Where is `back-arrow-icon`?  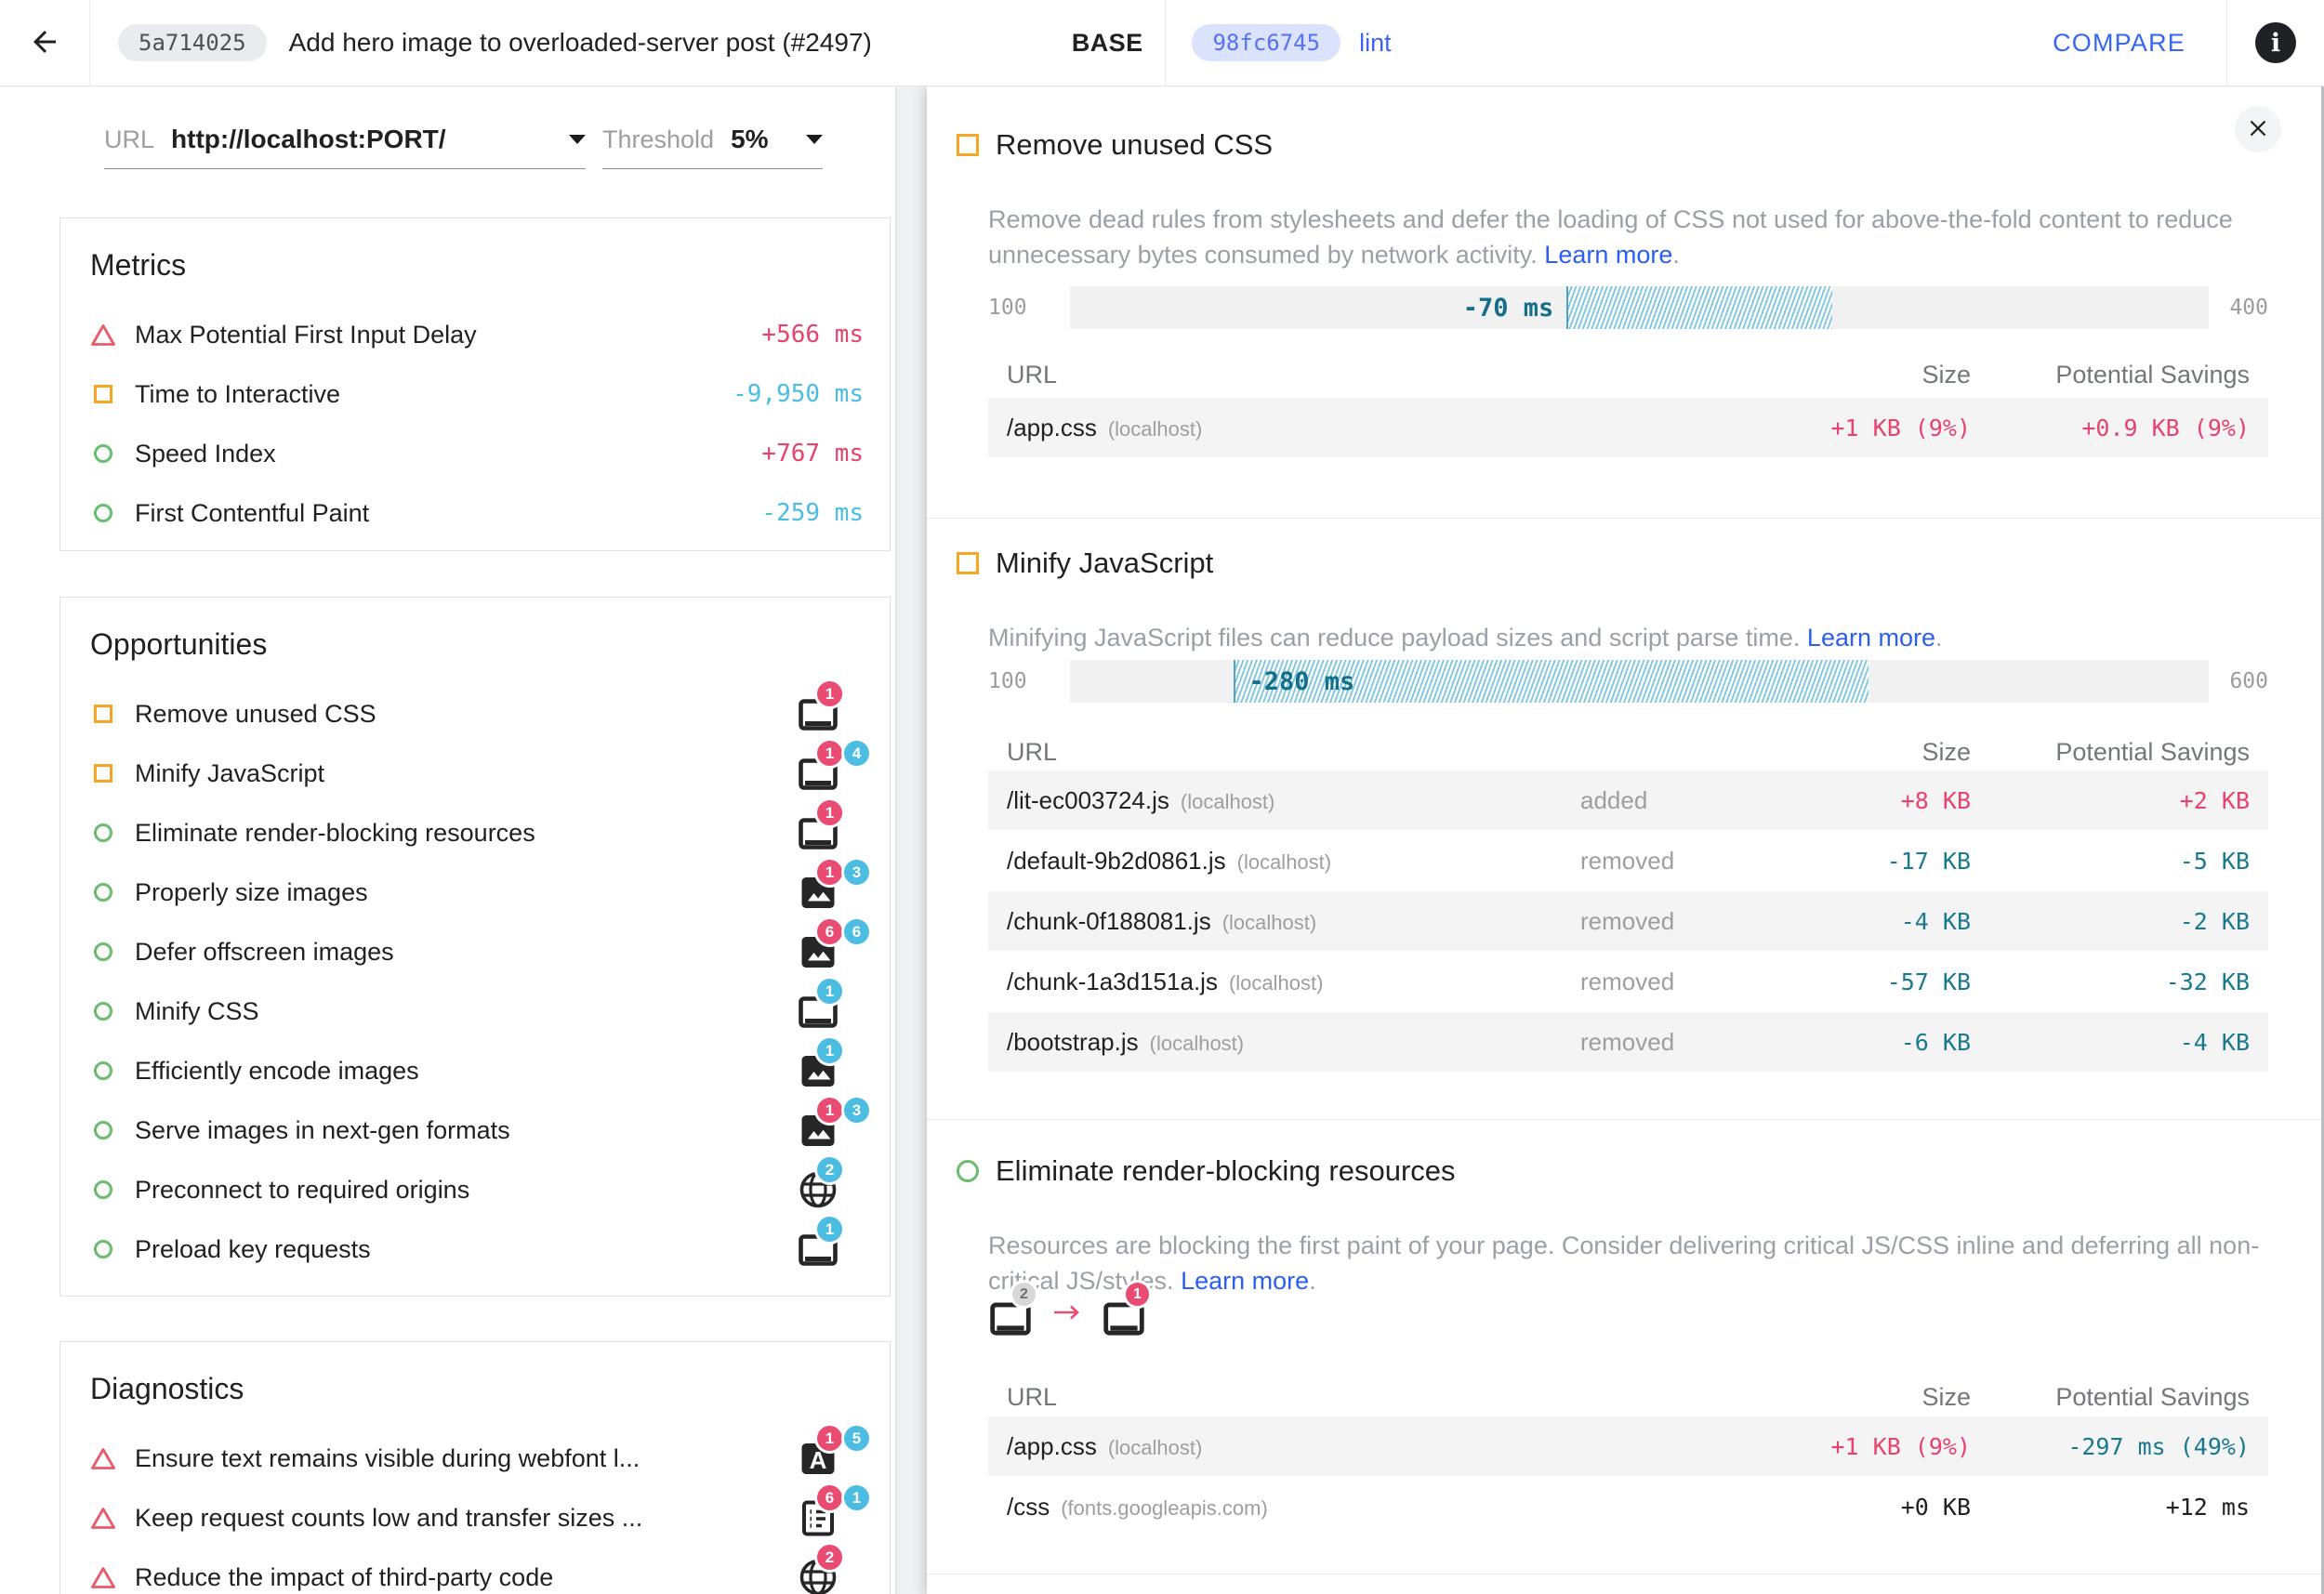 back-arrow-icon is located at coordinates (44, 43).